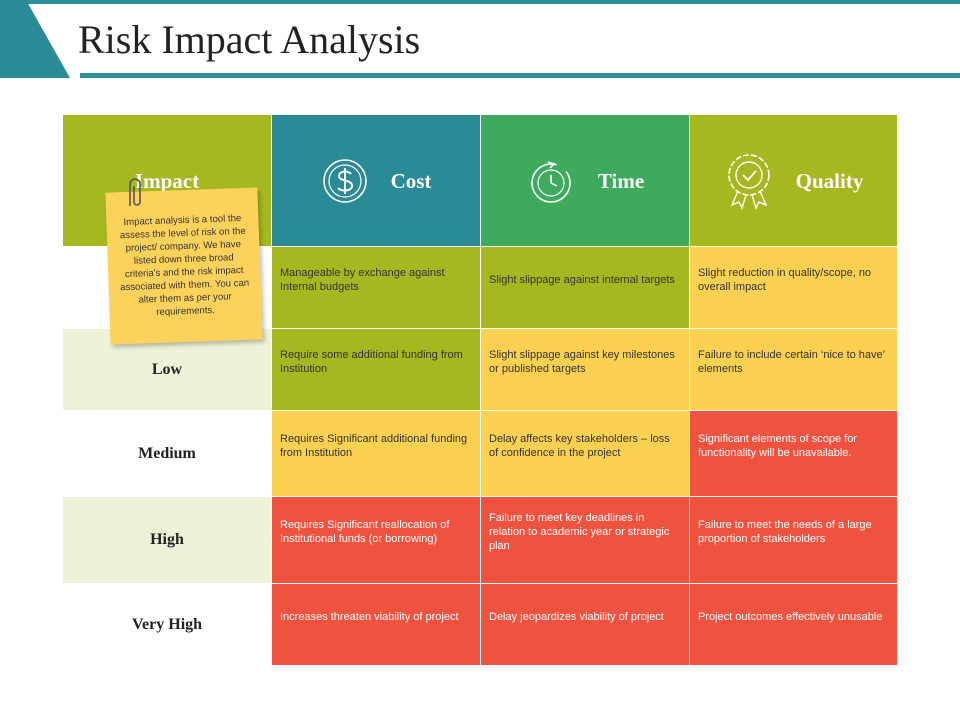 This screenshot has width=960, height=720. Describe the element at coordinates (585, 180) in the screenshot. I see `column-header: Time` at that location.